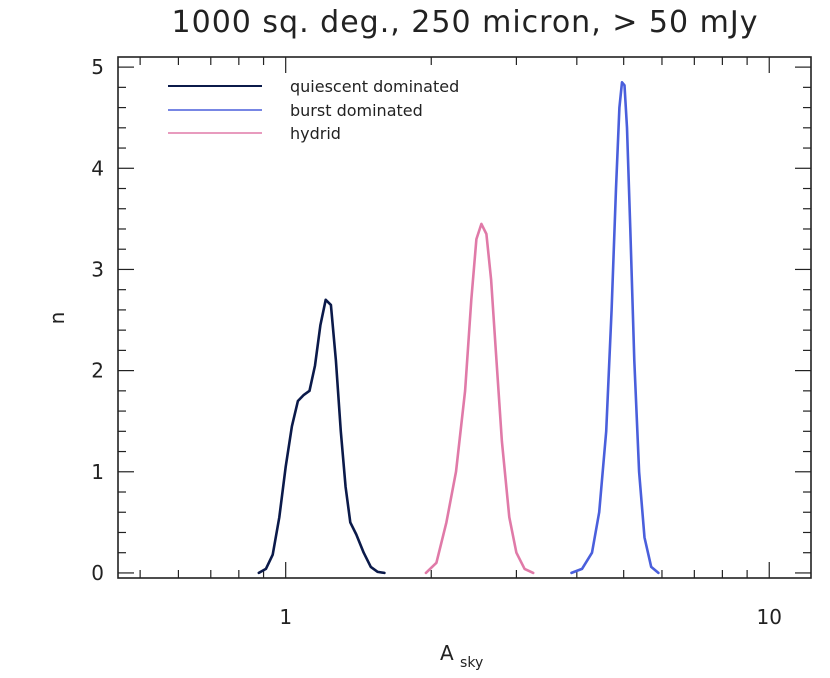  Describe the element at coordinates (447, 653) in the screenshot. I see `x-axis-label-main: A` at that location.